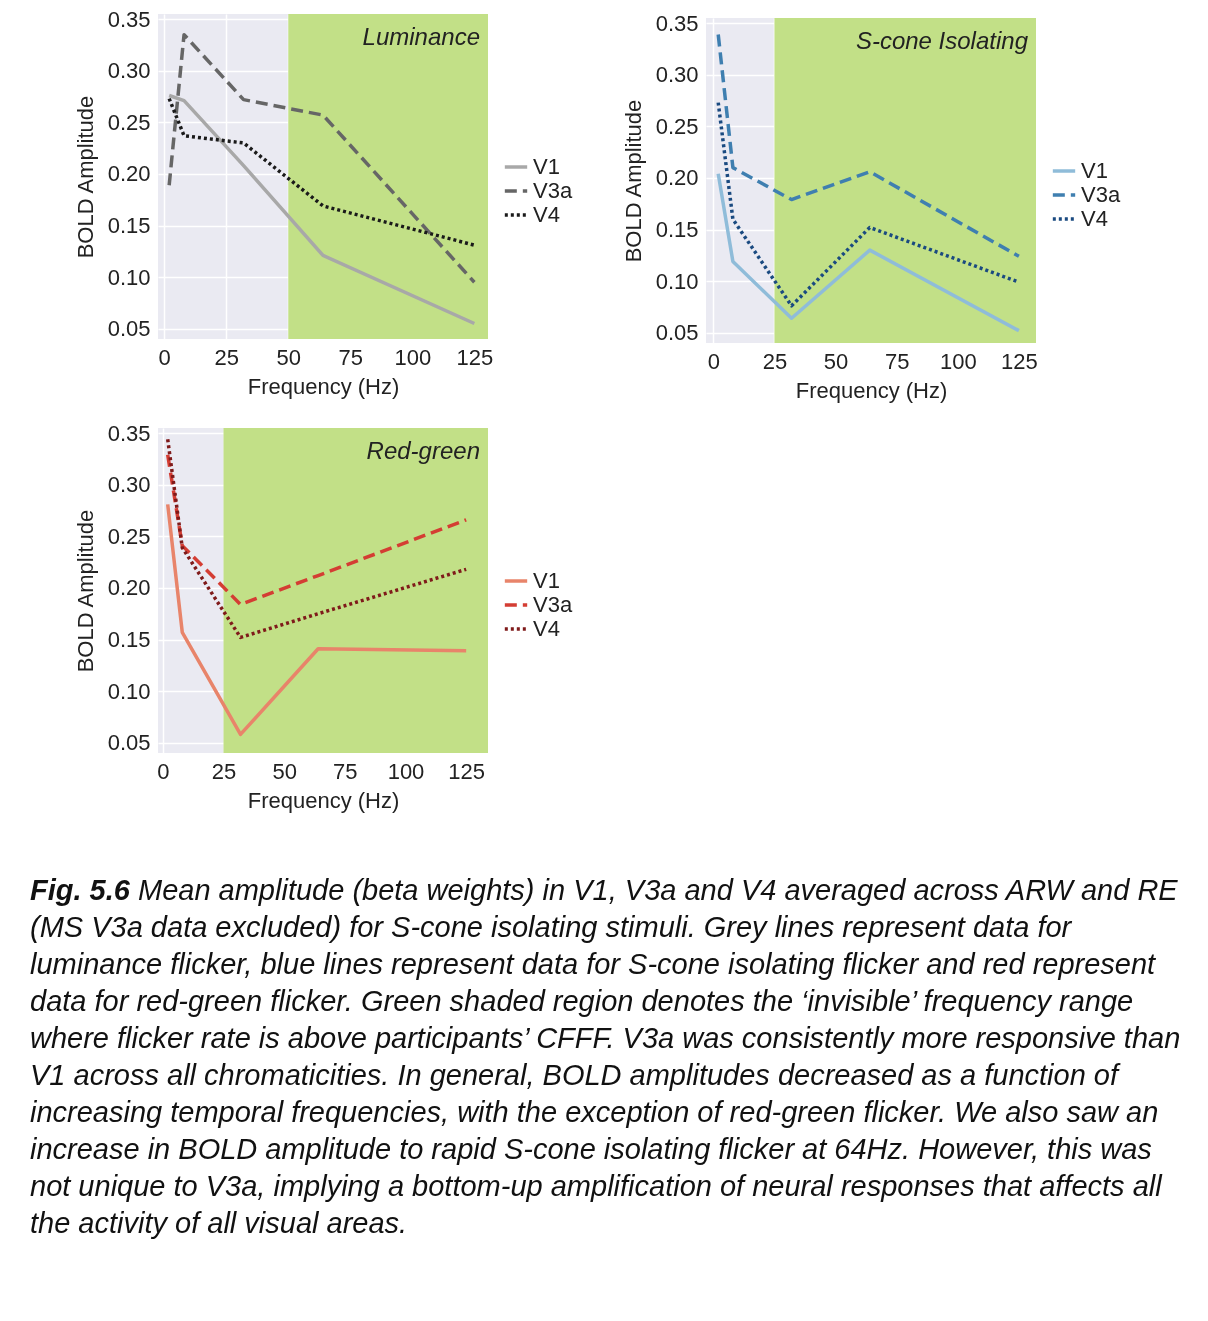 The width and height of the screenshot is (1208, 1321). I want to click on chart-title: Luminance, so click(421, 37).